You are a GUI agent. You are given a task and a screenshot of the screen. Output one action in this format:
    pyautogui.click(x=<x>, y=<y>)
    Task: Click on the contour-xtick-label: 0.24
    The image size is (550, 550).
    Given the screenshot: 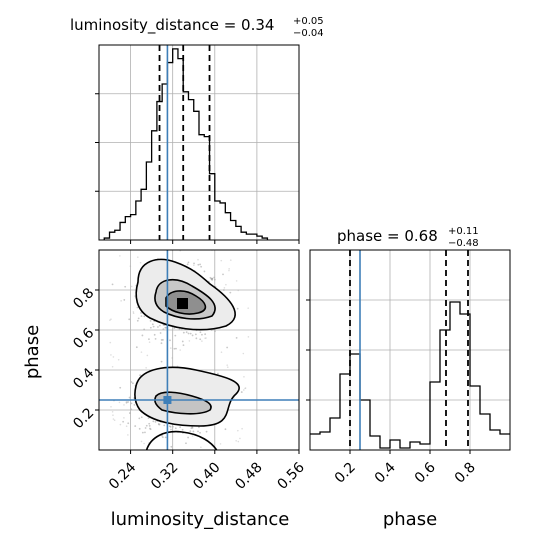 What is the action you would take?
    pyautogui.click(x=122, y=475)
    